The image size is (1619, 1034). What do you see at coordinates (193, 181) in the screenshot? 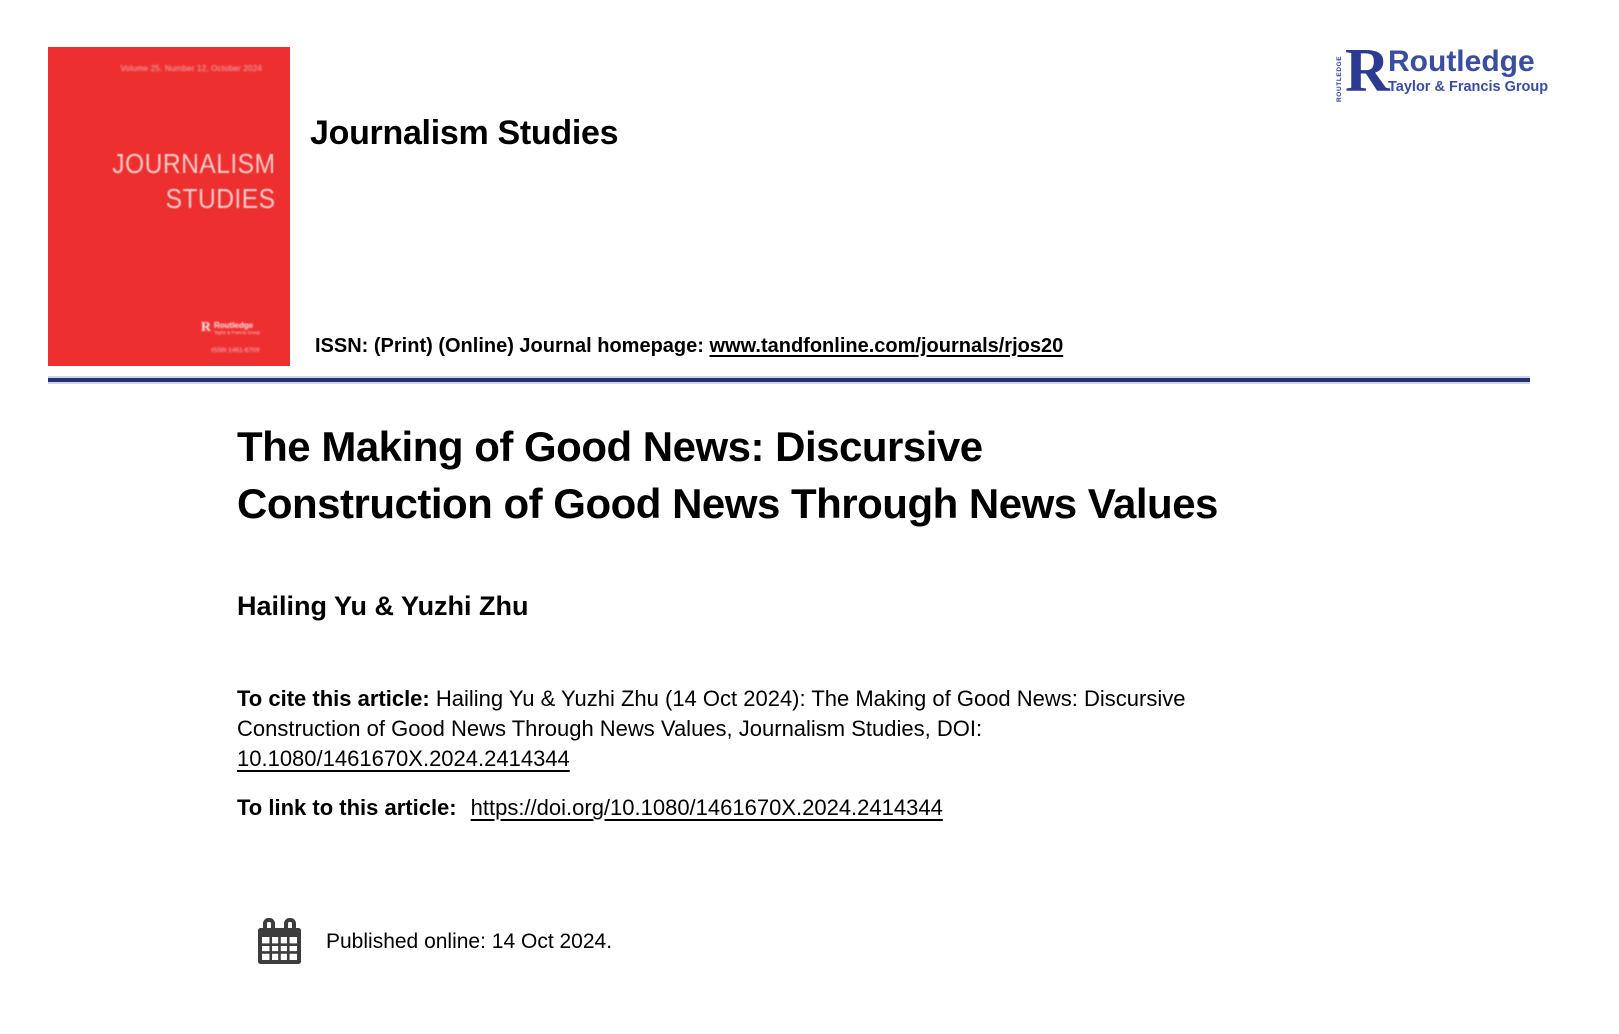
I see `cover-journal-title: JOURNALISM STUDIES` at bounding box center [193, 181].